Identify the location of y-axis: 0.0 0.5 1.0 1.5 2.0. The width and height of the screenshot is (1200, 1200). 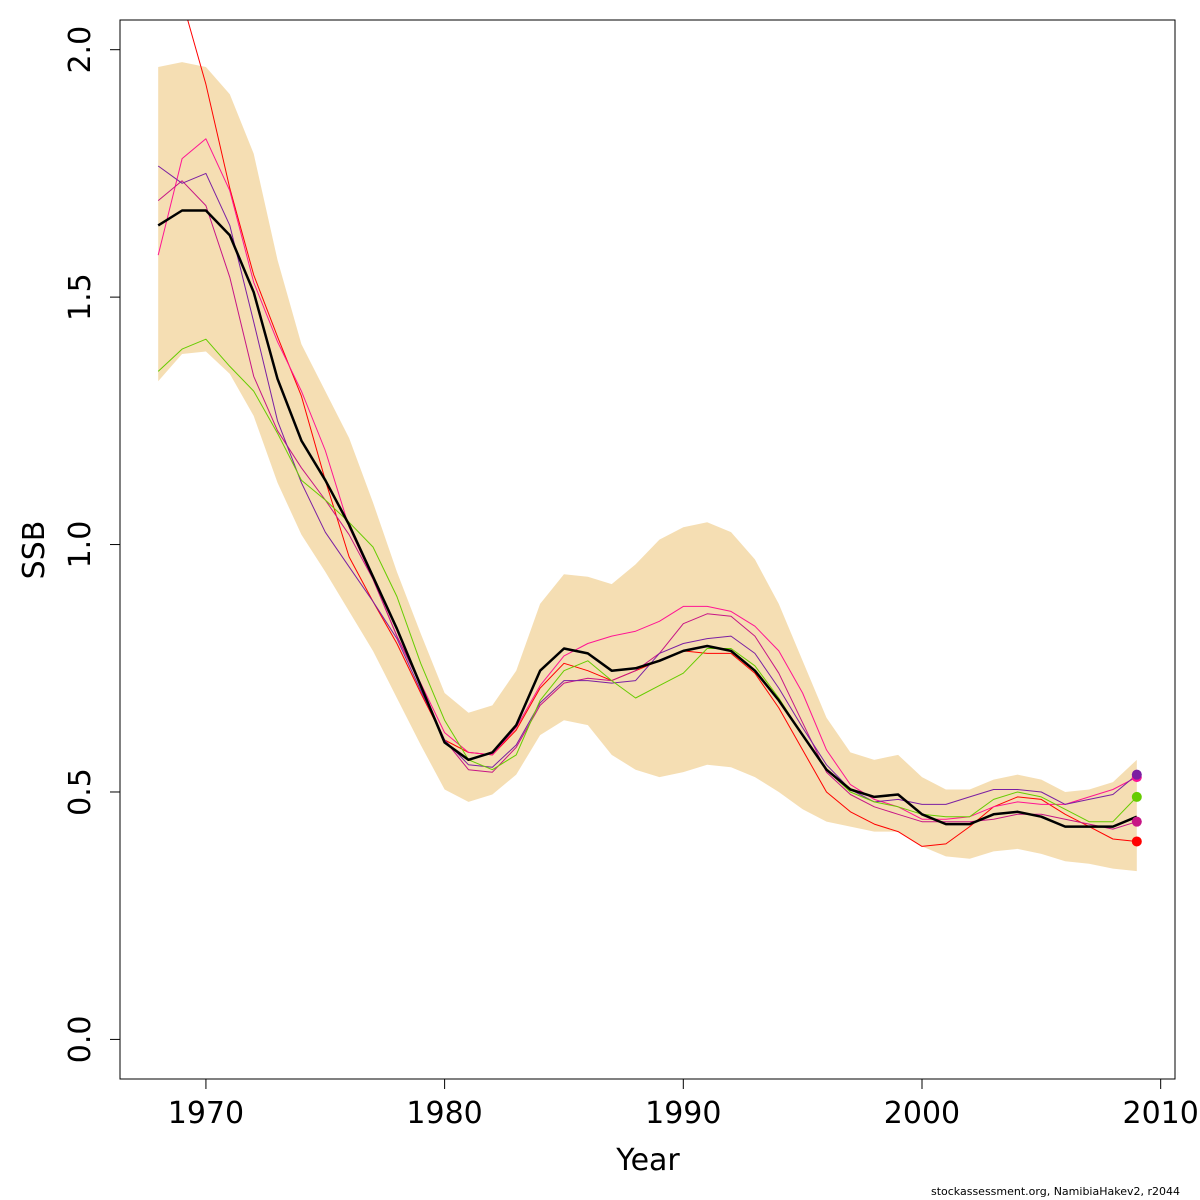
(91, 544).